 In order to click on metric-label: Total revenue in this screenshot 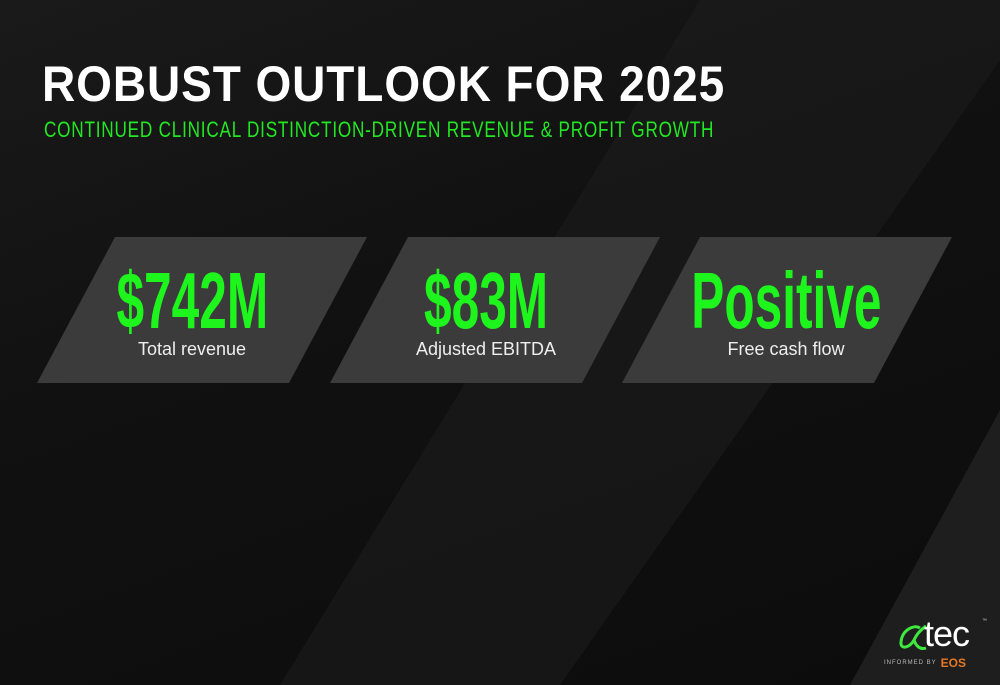, I will do `click(192, 349)`.